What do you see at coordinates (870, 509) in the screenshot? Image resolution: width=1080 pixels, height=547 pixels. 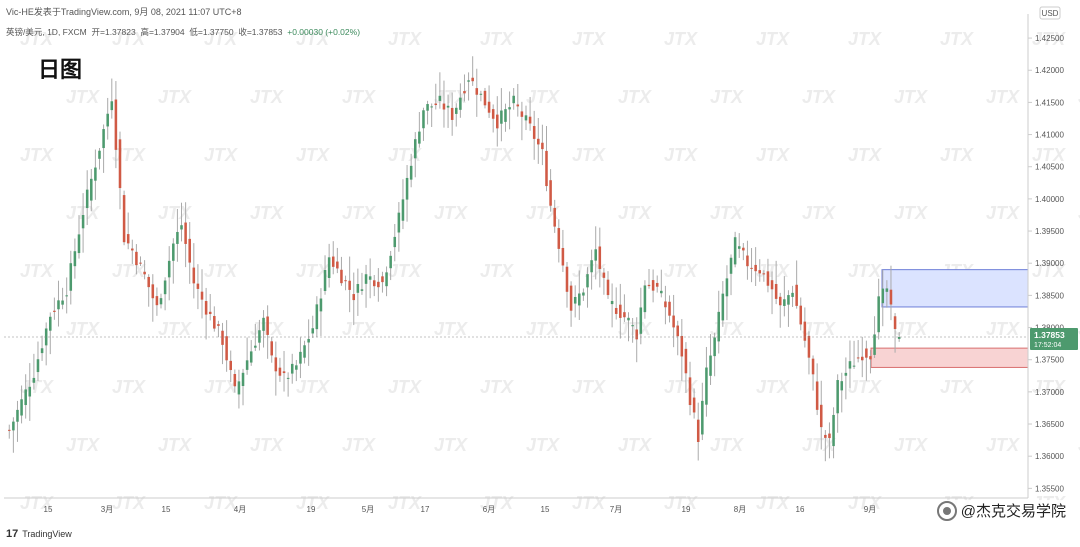 I see `time-tick-label: 9月` at bounding box center [870, 509].